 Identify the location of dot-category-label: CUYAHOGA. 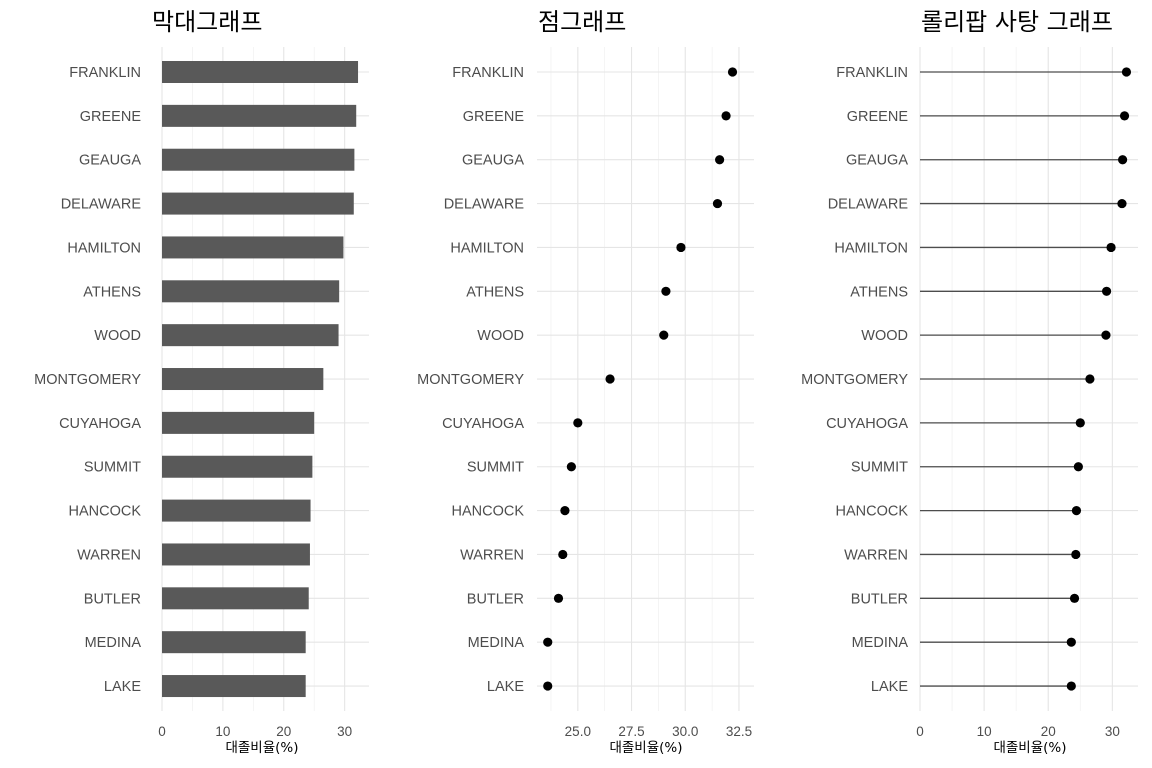
(483, 424).